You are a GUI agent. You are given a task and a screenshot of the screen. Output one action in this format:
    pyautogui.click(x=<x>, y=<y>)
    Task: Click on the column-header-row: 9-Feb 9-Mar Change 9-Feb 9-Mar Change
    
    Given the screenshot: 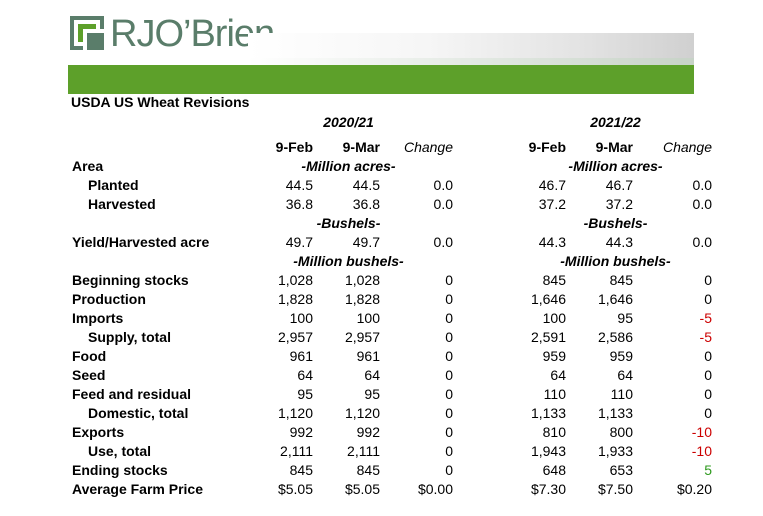 What is the action you would take?
    pyautogui.click(x=390, y=146)
    